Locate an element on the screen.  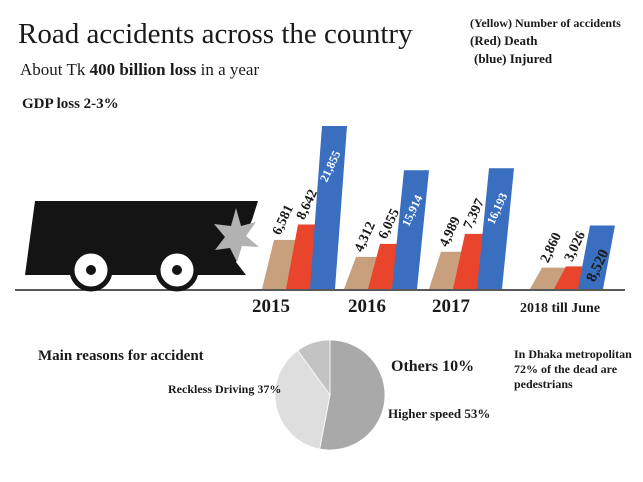
pie-label-reckless: Reckless Driving 37% is located at coordinates (225, 389).